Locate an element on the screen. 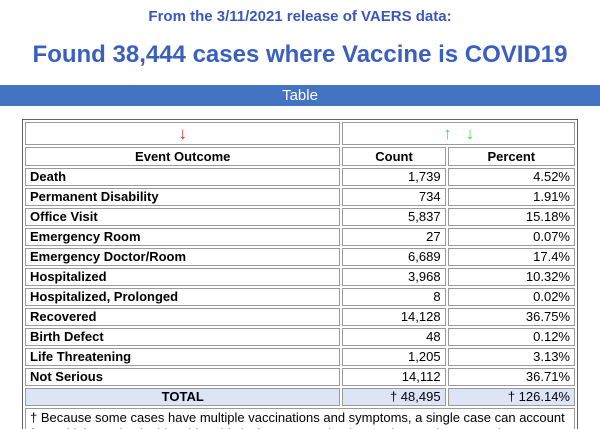 This screenshot has height=429, width=600. count-cell: 3,968 is located at coordinates (394, 277).